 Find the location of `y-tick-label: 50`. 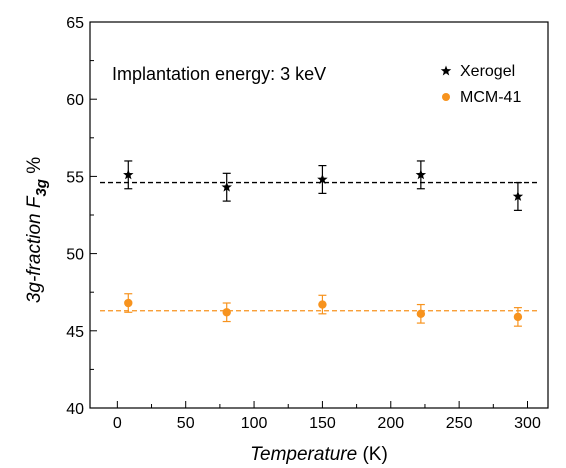

y-tick-label: 50 is located at coordinates (75, 255).